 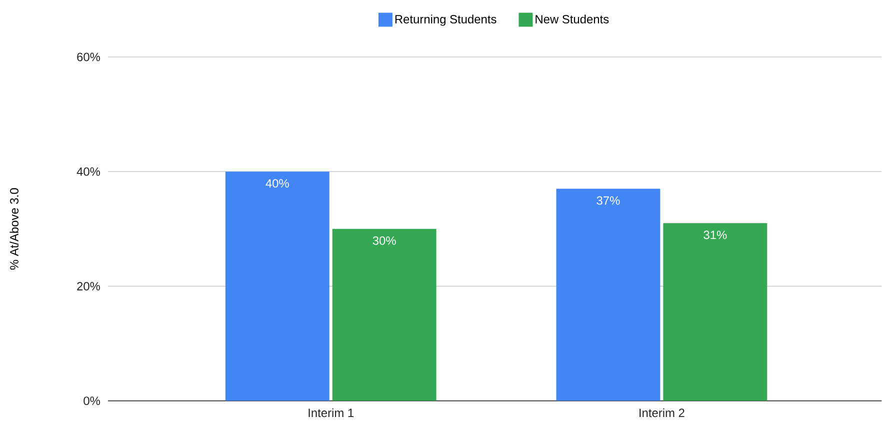 I want to click on legend-label: Returning Students, so click(x=445, y=20).